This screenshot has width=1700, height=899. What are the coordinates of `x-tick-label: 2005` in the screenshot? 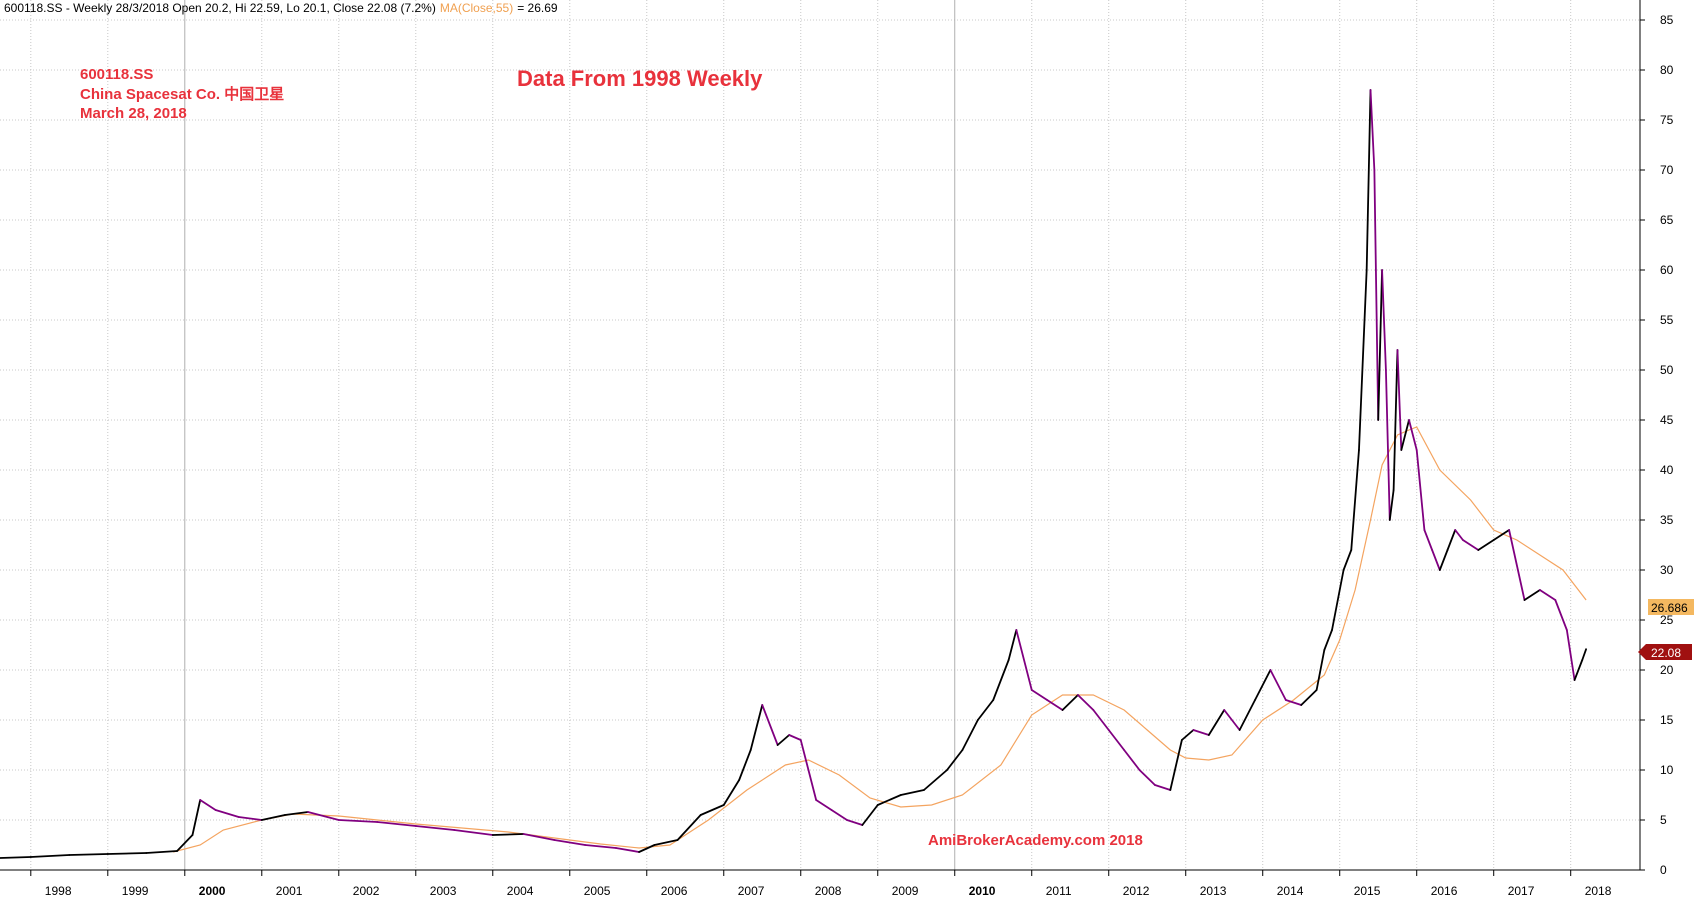 It's located at (597, 891).